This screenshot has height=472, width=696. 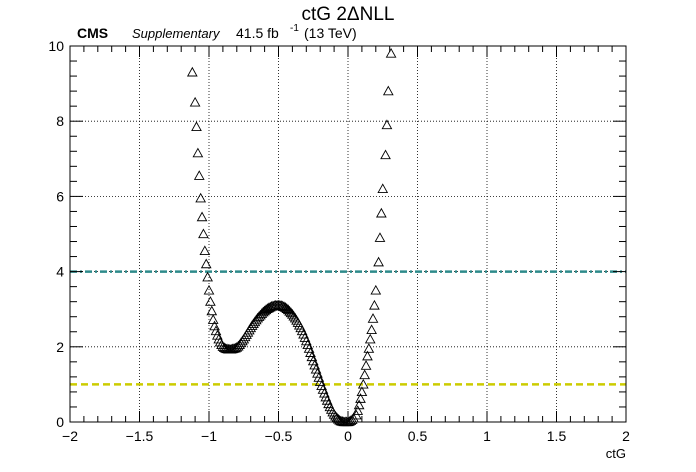 What do you see at coordinates (348, 436) in the screenshot?
I see `x-tick-label: 0` at bounding box center [348, 436].